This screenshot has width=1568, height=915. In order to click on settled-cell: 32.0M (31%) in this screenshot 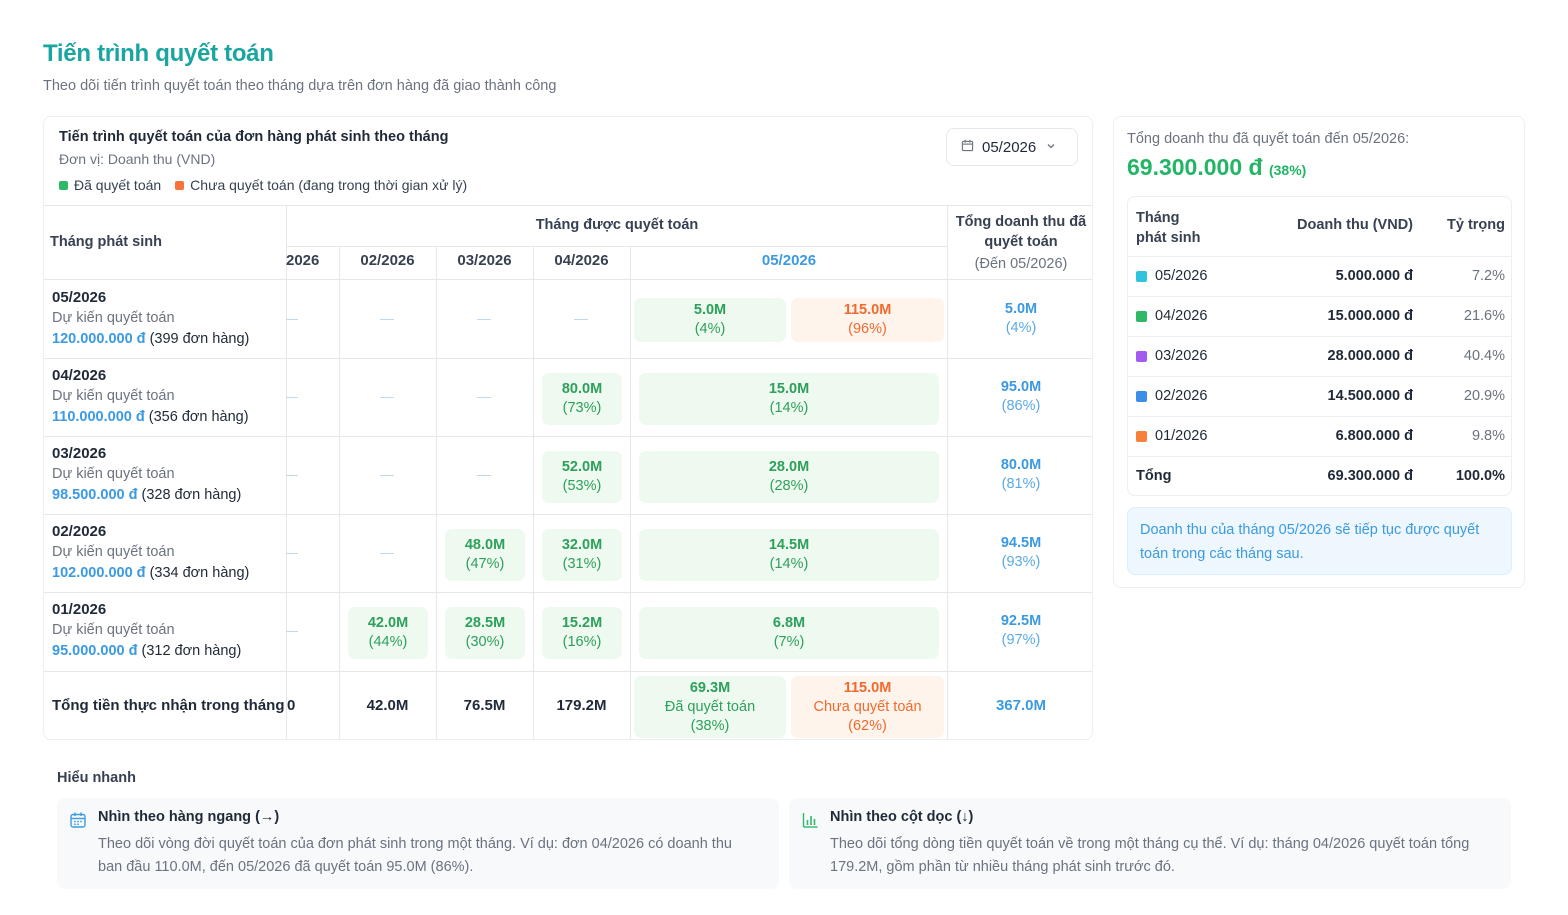, I will do `click(582, 555)`.